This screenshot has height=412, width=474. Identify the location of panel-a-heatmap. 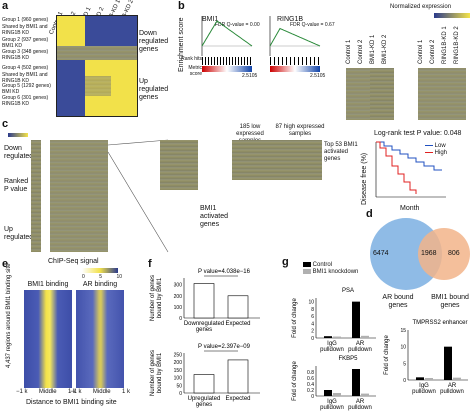
(97, 66).